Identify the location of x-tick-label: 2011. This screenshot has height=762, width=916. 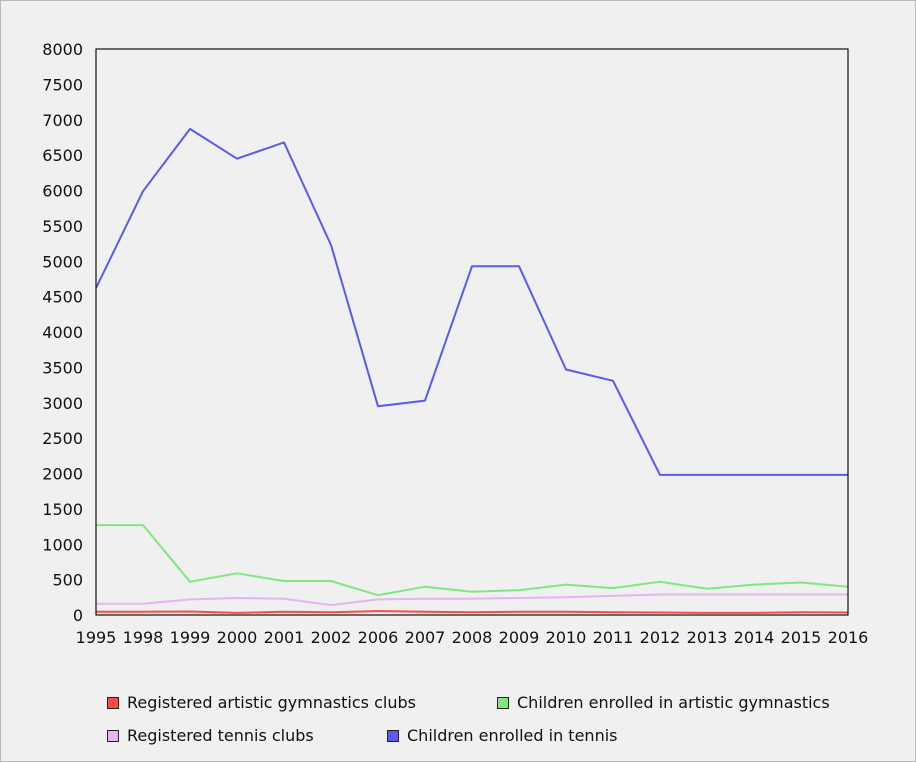
(613, 637).